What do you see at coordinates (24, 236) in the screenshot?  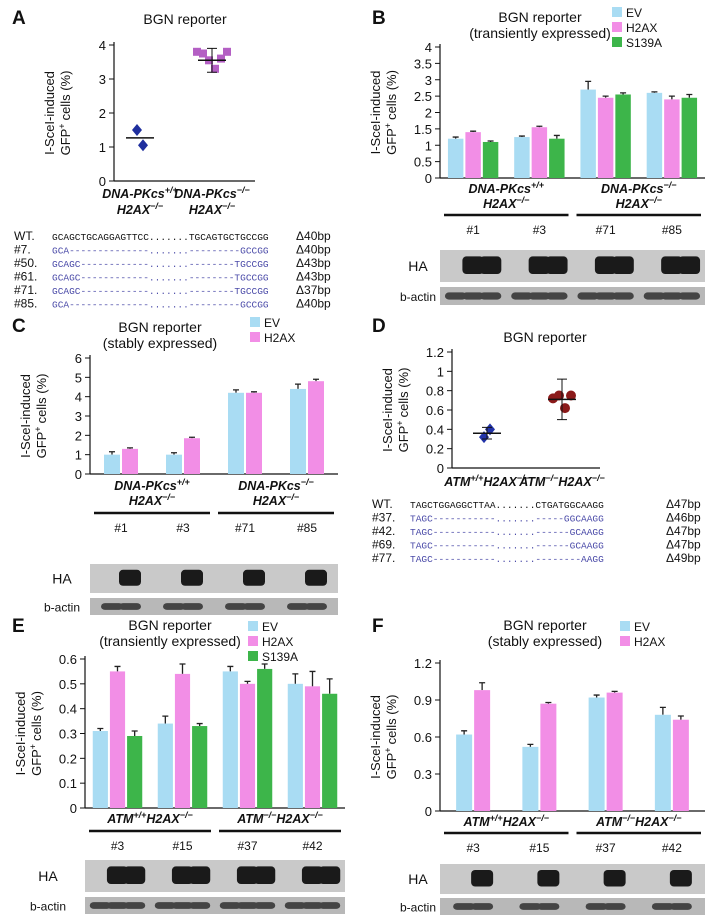 I see `seq-label: WT.` at bounding box center [24, 236].